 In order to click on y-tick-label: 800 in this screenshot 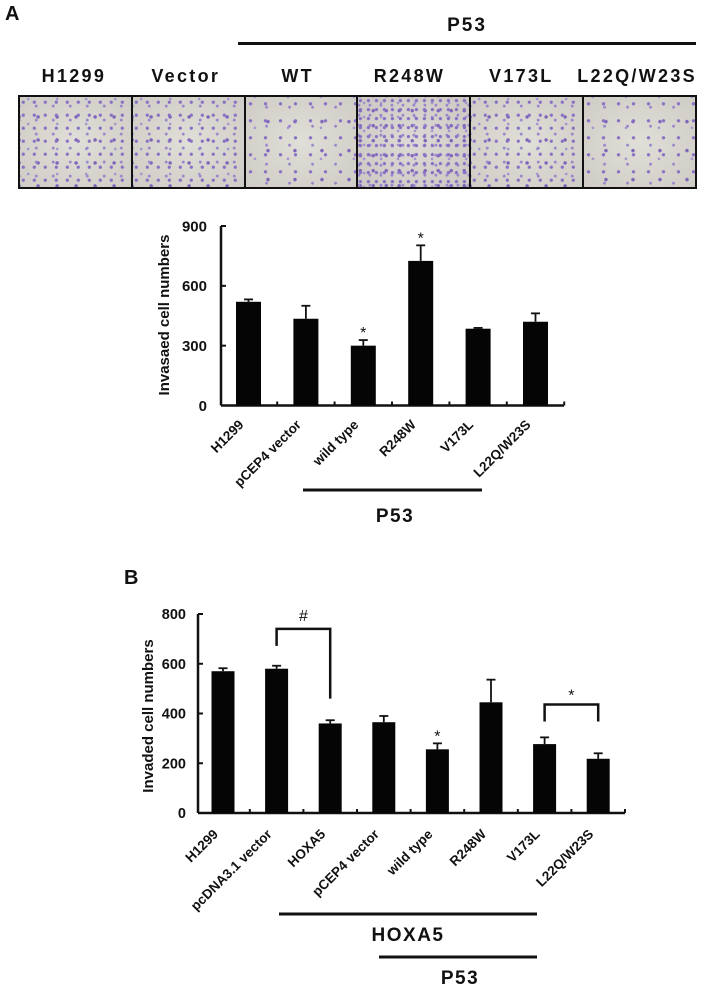, I will do `click(174, 615)`.